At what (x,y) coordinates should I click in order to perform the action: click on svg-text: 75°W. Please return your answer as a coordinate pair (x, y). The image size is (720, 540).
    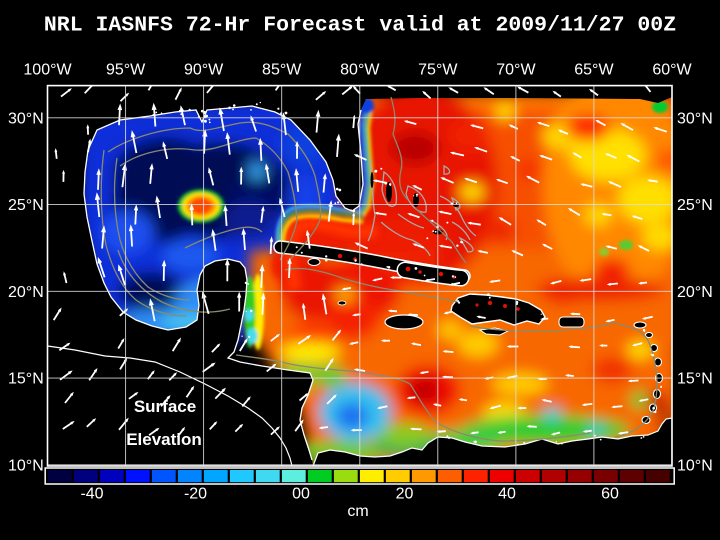
    Looking at the image, I should click on (438, 70).